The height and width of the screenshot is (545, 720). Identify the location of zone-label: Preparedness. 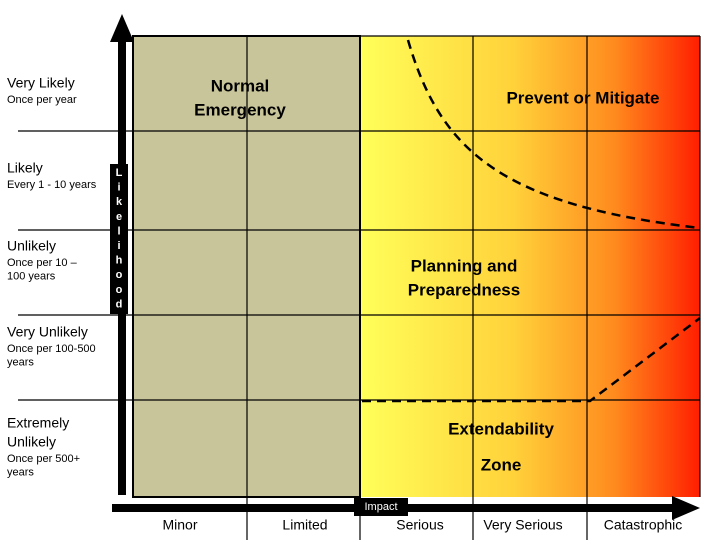
(464, 289).